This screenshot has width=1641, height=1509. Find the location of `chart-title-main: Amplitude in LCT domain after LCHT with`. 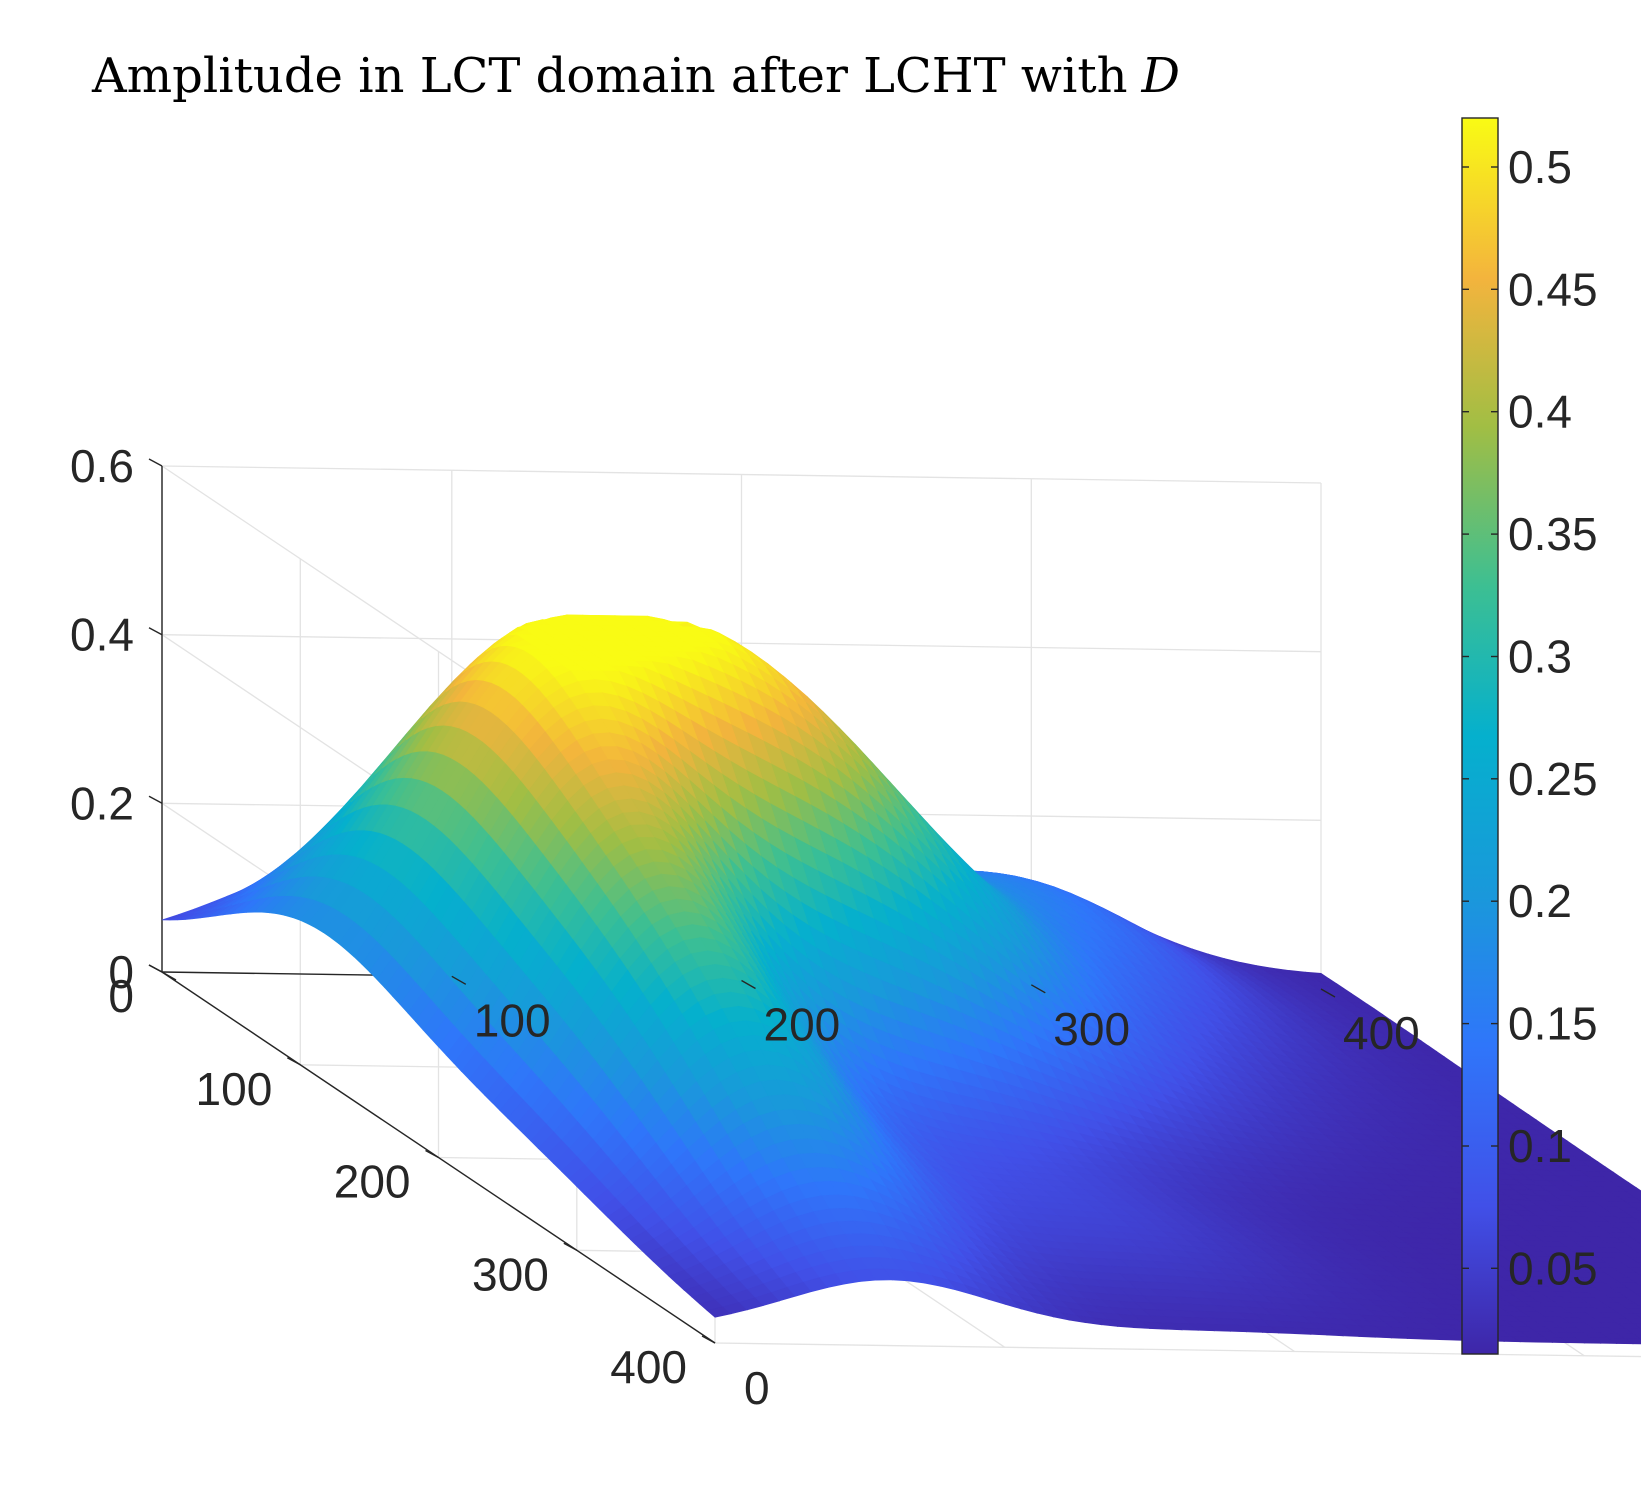

chart-title-main: Amplitude in LCT domain after LCHT with is located at coordinates (609, 76).